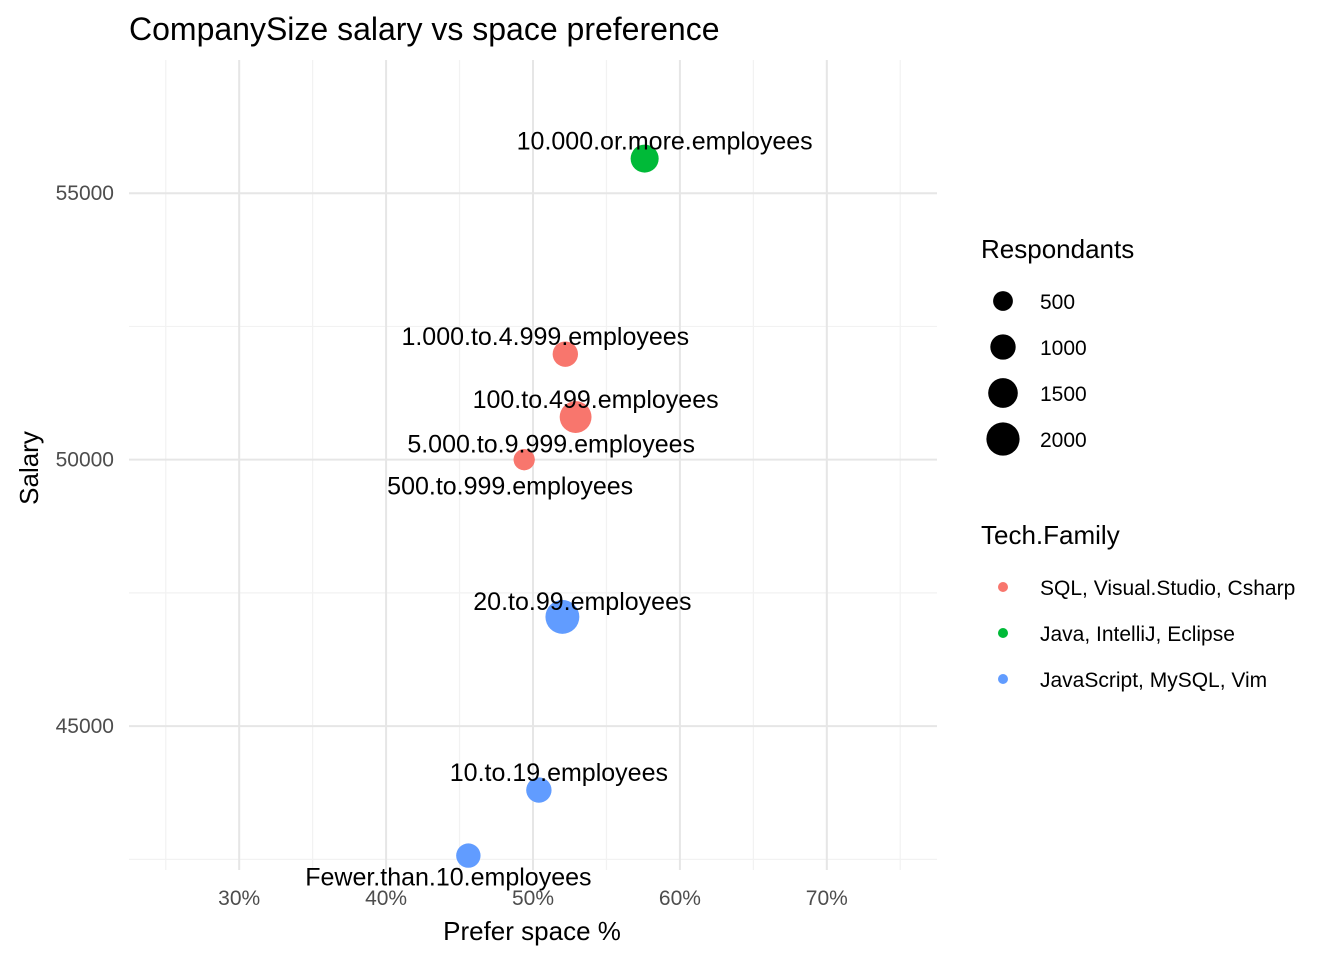 This screenshot has height=960, width=1344. I want to click on point-label: 5.000.to.9.999.employees, so click(551, 445).